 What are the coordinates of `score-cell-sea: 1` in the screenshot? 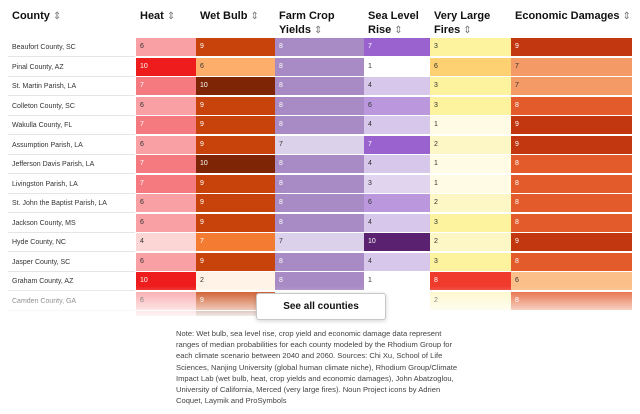 It's located at (397, 67).